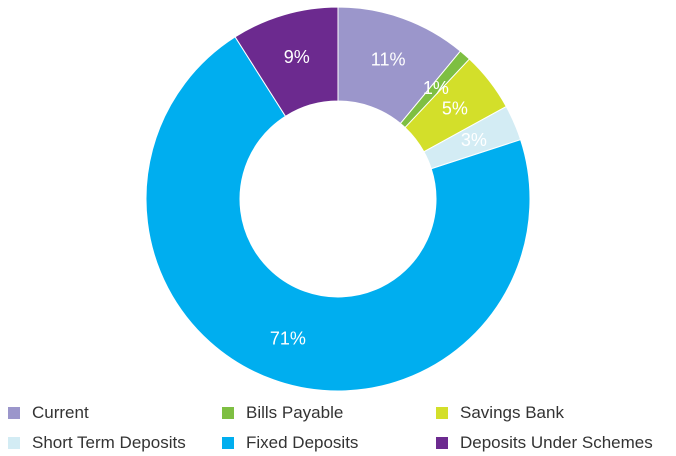 The width and height of the screenshot is (676, 456). What do you see at coordinates (436, 88) in the screenshot?
I see `slice-label-bills-payable: 1%` at bounding box center [436, 88].